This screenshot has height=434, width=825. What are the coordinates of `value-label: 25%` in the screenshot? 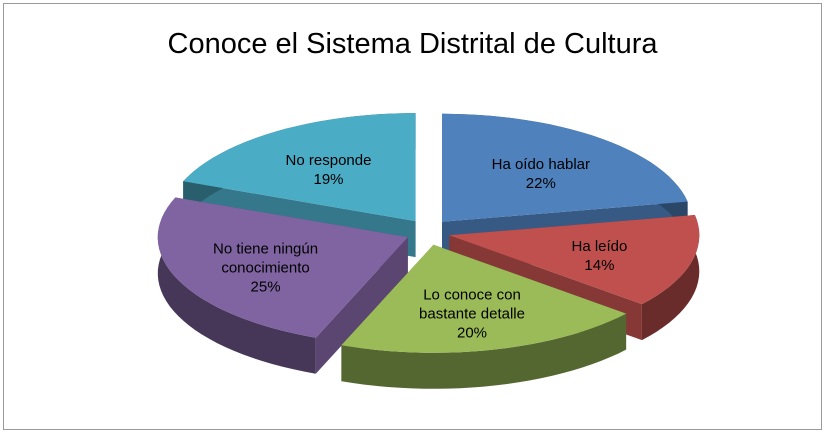 It's located at (265, 287).